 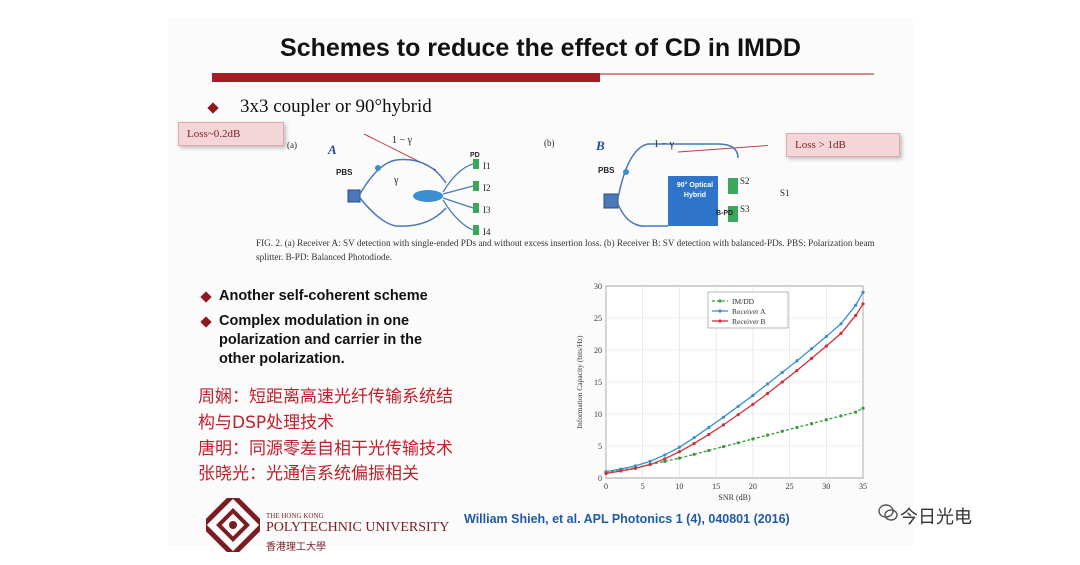 I want to click on output-label: I4, so click(x=487, y=232).